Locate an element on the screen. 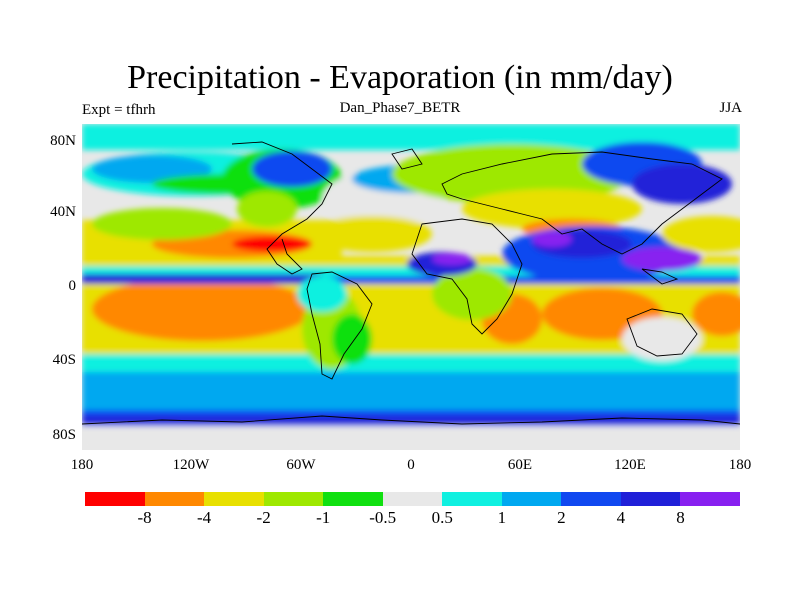 The width and height of the screenshot is (800, 600). lon-tick-120e: 120E is located at coordinates (630, 465).